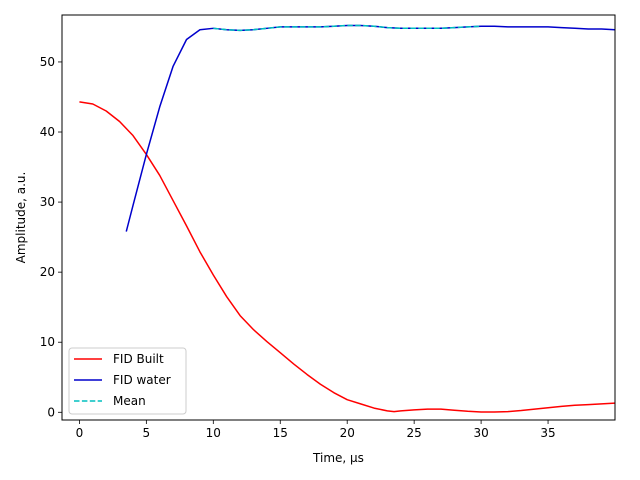  I want to click on x-tick-label: 25, so click(414, 433).